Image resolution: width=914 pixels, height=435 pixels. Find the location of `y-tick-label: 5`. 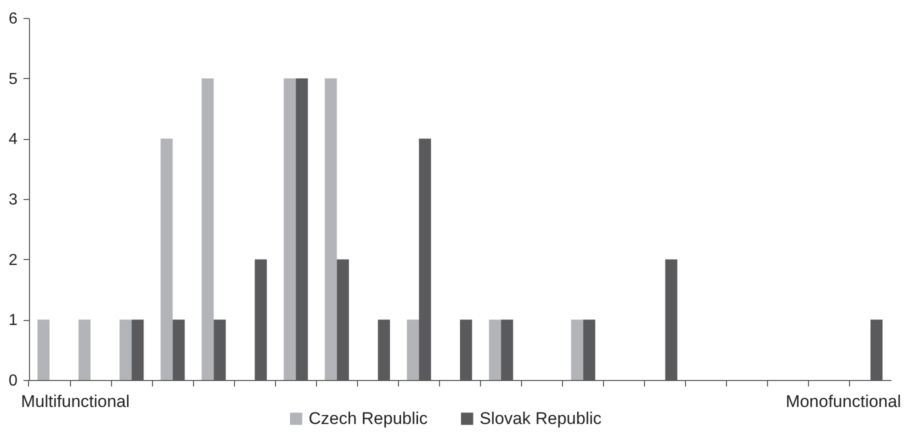

y-tick-label: 5 is located at coordinates (13, 79).